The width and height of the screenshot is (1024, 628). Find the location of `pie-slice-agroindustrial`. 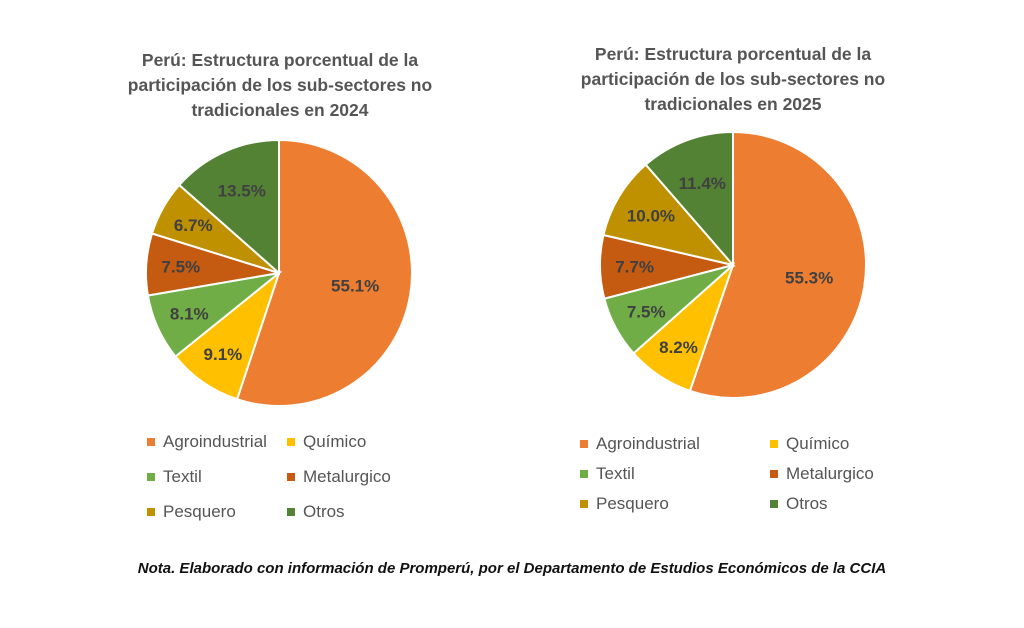

pie-slice-agroindustrial is located at coordinates (324, 272).